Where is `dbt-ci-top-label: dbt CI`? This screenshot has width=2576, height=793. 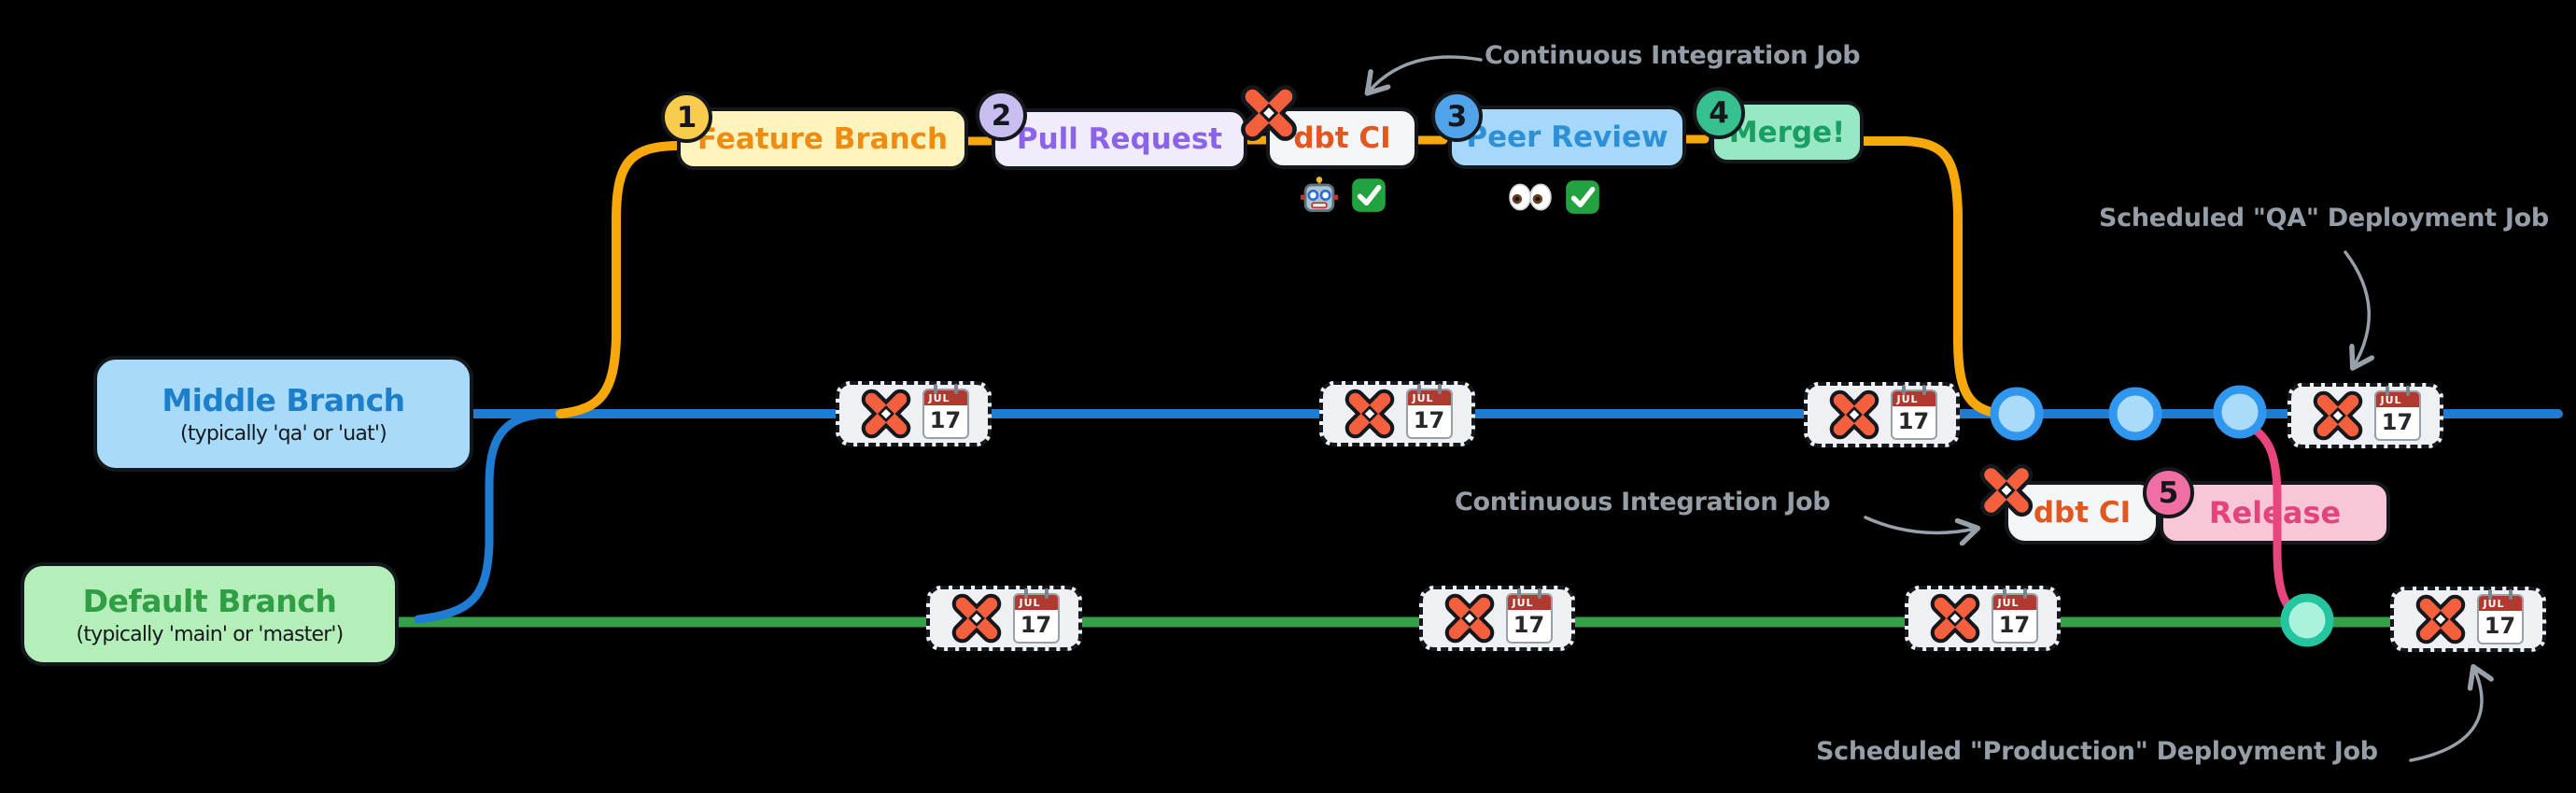
dbt-ci-top-label: dbt CI is located at coordinates (1342, 138).